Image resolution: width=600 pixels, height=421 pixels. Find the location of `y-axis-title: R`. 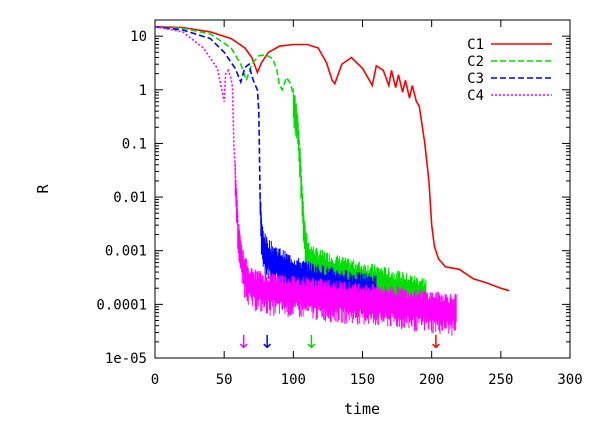

y-axis-title: R is located at coordinates (43, 189).